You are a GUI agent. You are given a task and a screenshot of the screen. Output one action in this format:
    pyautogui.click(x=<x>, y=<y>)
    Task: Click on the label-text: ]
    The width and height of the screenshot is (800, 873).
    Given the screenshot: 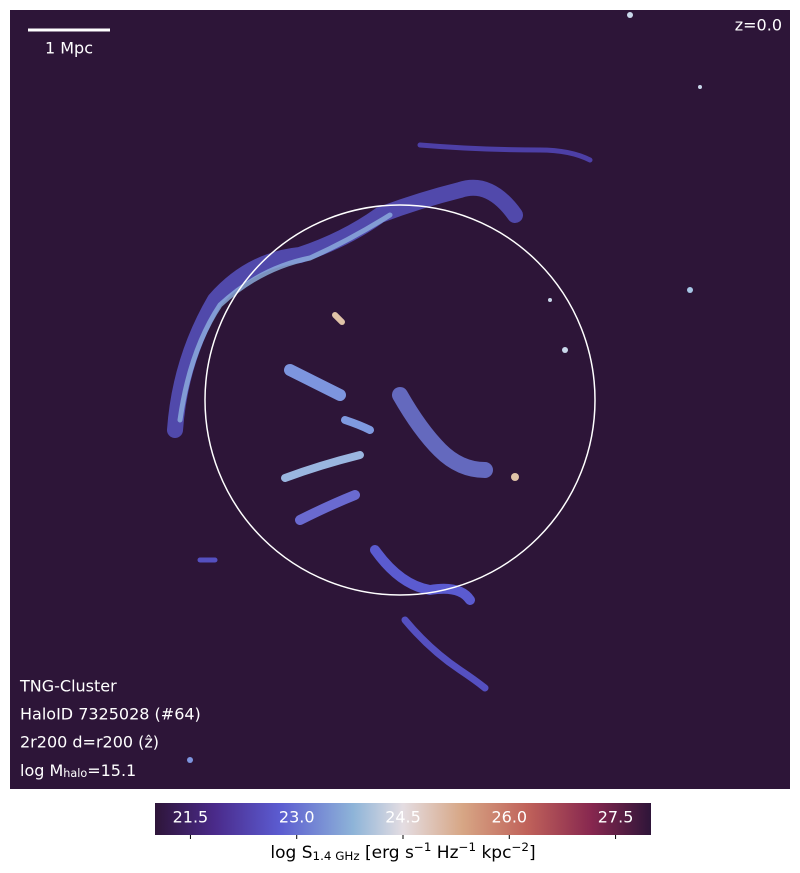 What is the action you would take?
    pyautogui.click(x=532, y=853)
    